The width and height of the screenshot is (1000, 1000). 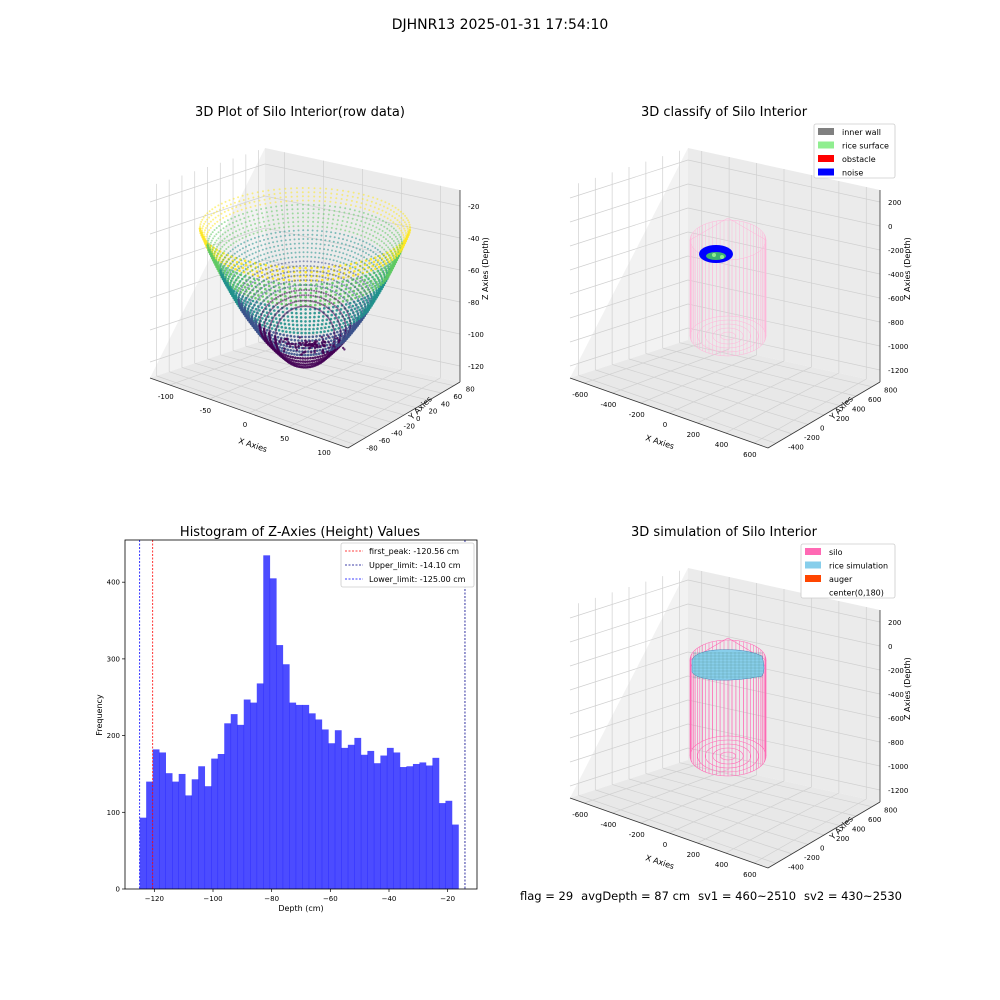 I want to click on histogram-x-tick: −80, so click(x=271, y=899).